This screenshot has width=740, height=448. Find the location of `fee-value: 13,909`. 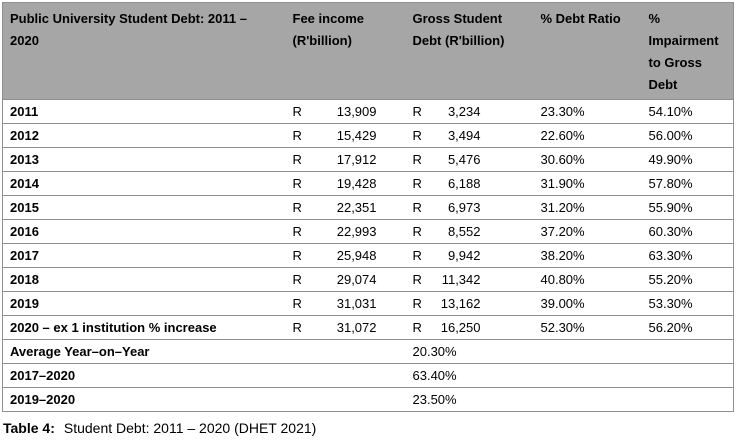

fee-value: 13,909 is located at coordinates (356, 111).